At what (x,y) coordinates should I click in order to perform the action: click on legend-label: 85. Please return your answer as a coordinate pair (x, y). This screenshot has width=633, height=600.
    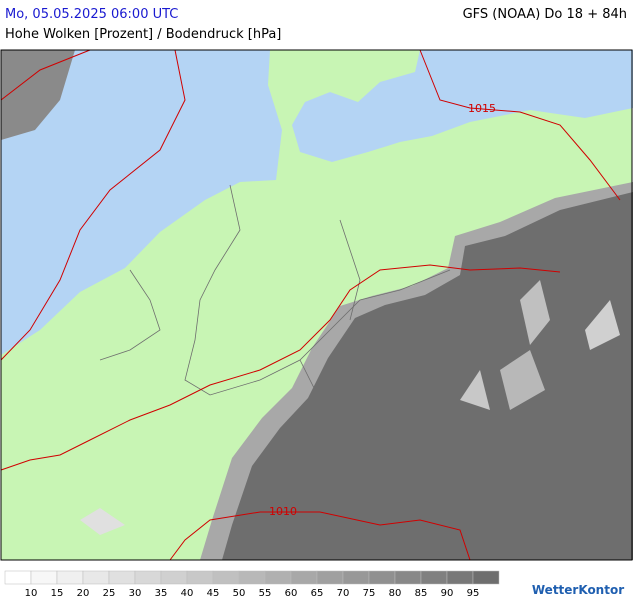
    Looking at the image, I should click on (421, 593).